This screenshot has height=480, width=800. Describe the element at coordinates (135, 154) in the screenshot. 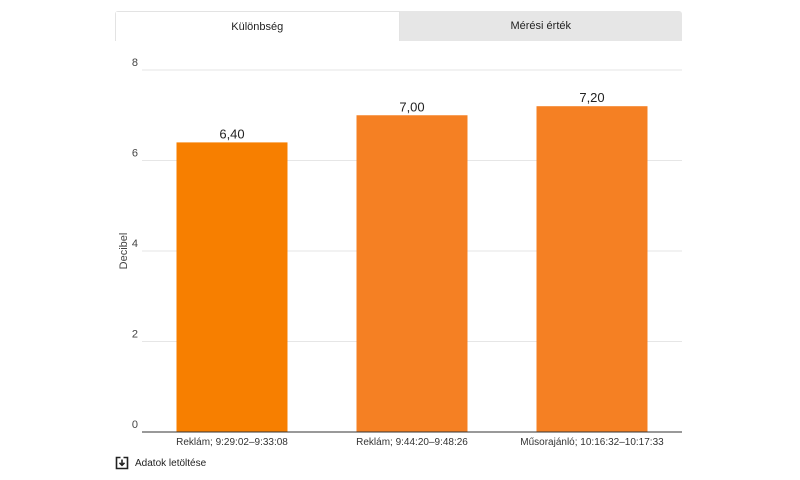

I see `y-tick-label: 6` at that location.